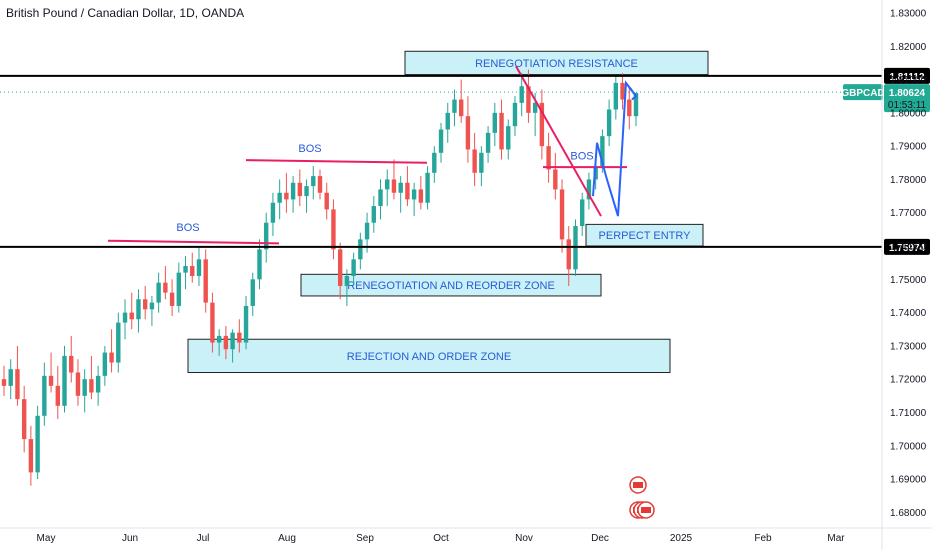  What do you see at coordinates (908, 513) in the screenshot?
I see `y-tick-label: 1.68000` at bounding box center [908, 513].